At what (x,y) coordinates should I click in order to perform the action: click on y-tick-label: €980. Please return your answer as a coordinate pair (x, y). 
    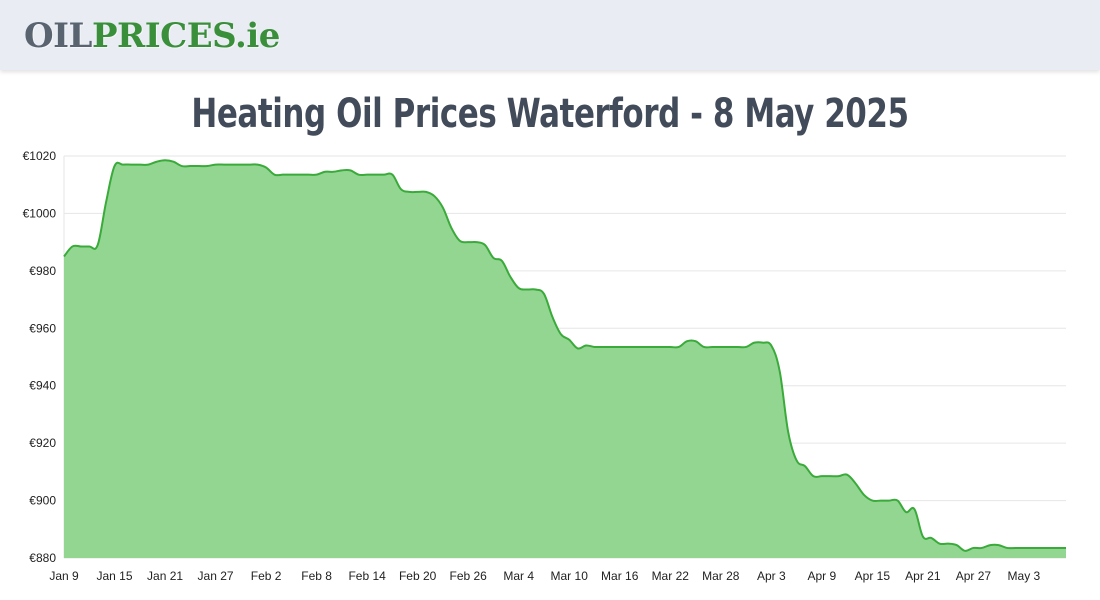
    Looking at the image, I should click on (42, 271).